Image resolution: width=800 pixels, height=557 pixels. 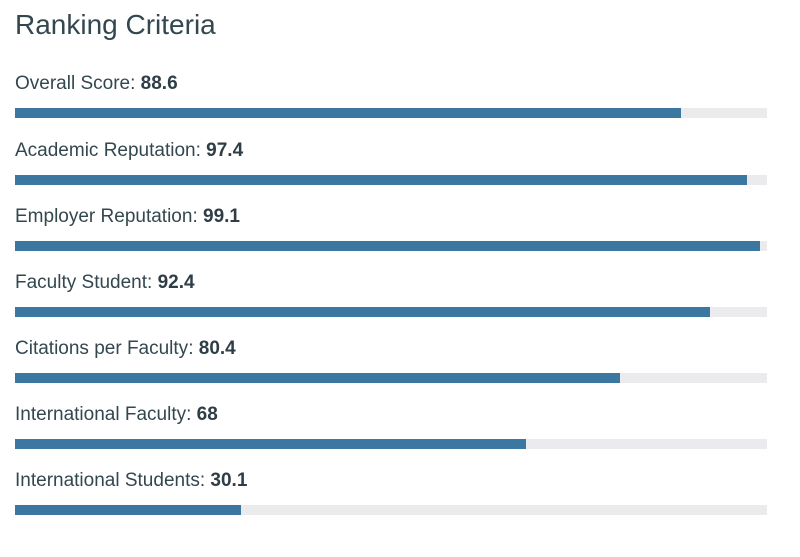 I want to click on criterion-international-faculty: International Faculty: 68, so click(x=391, y=424).